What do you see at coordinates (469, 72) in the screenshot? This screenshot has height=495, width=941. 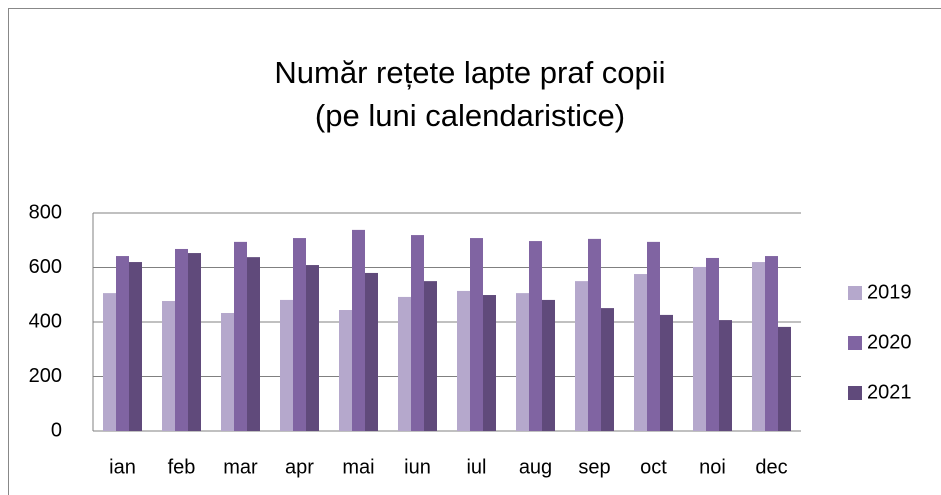 I see `chart-title: Număr rețete lapte praf copii` at bounding box center [469, 72].